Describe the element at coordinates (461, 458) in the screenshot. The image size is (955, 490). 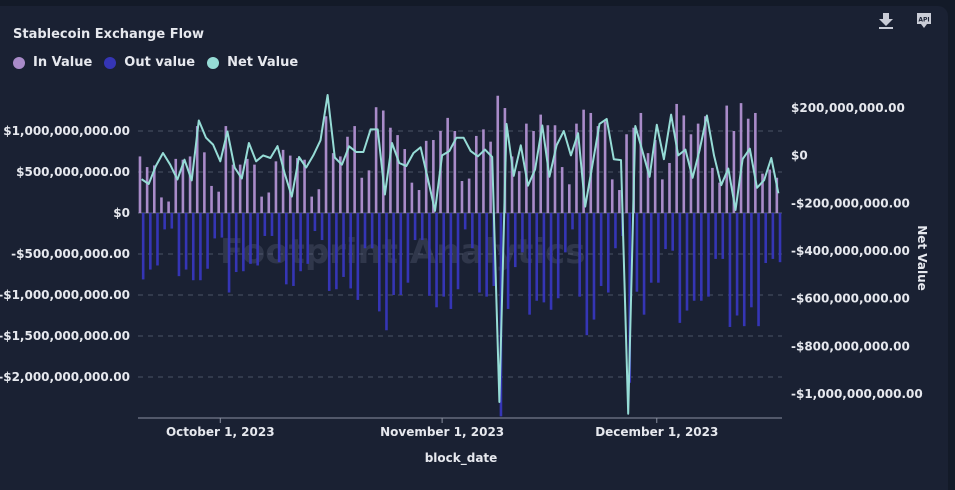
I see `x-axis-label: block_date` at that location.